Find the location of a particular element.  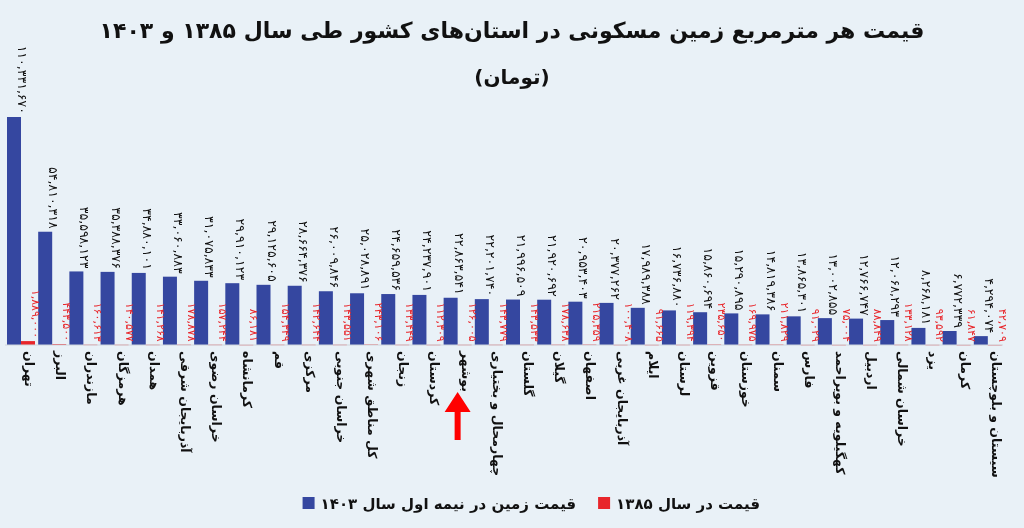

data-label: ۲۱۱,۸۲۹ is located at coordinates (784, 322).